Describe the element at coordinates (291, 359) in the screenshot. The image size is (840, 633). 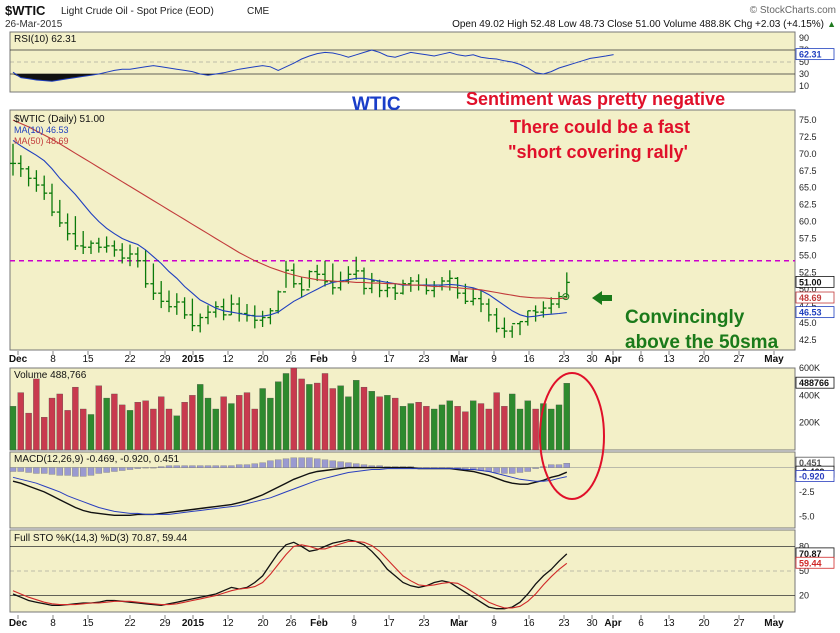
I see `price-x-axis-label: 26` at that location.